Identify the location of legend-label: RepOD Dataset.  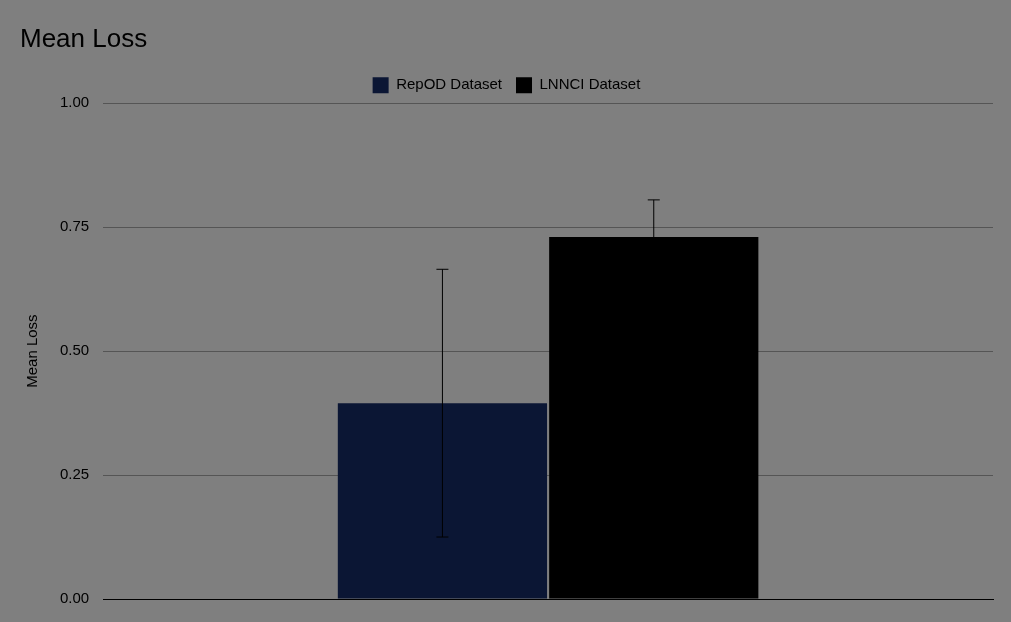
(449, 84).